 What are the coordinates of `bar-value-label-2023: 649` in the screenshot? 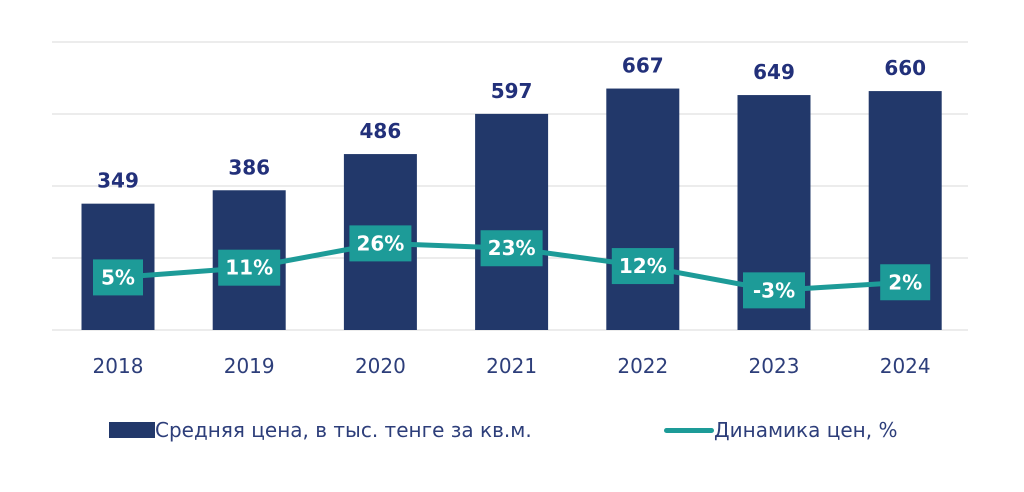 It's located at (774, 72).